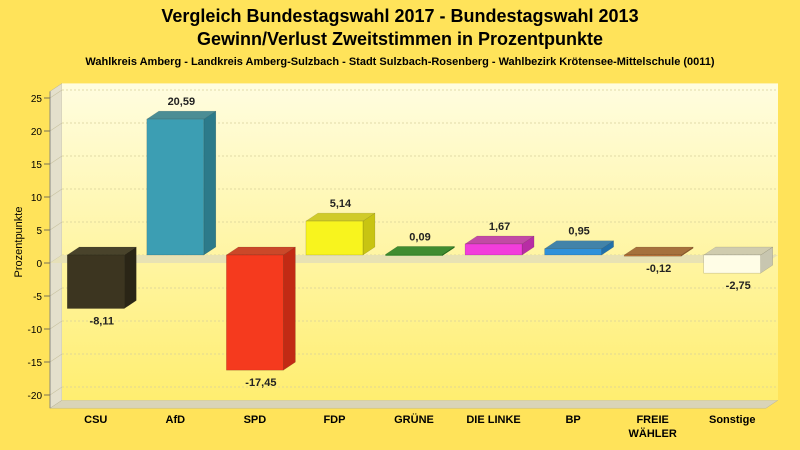 Image resolution: width=800 pixels, height=450 pixels. Describe the element at coordinates (341, 204) in the screenshot. I see `data-label: 5,14` at that location.